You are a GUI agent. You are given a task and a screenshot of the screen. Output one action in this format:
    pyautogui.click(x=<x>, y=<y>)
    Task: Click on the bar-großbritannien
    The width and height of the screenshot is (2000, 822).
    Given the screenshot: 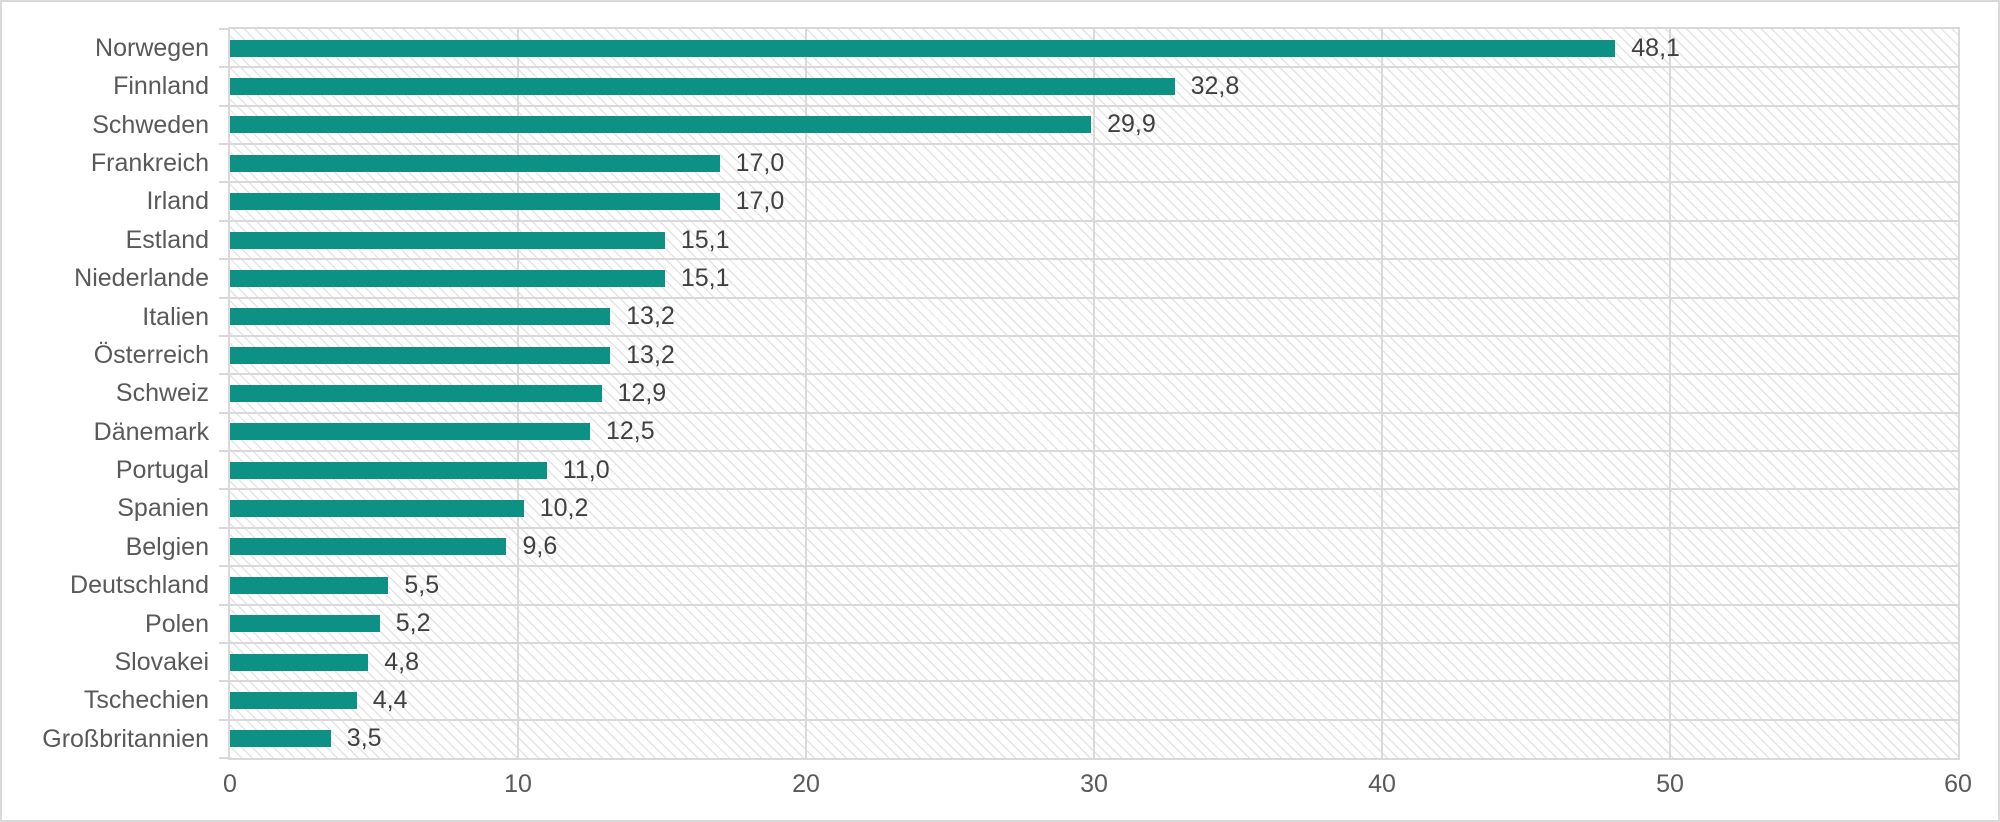 What is the action you would take?
    pyautogui.click(x=280, y=739)
    